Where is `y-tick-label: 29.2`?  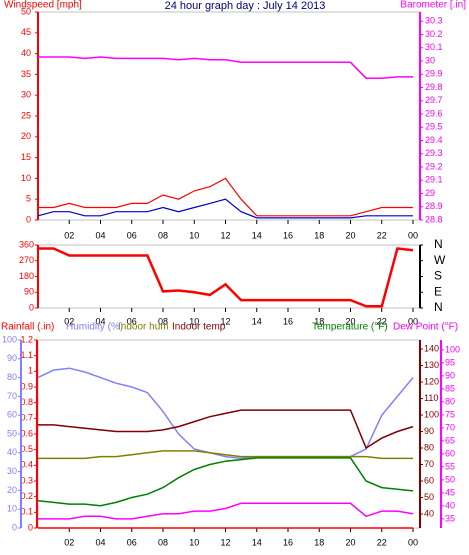 y-tick-label: 29.2 is located at coordinates (434, 166).